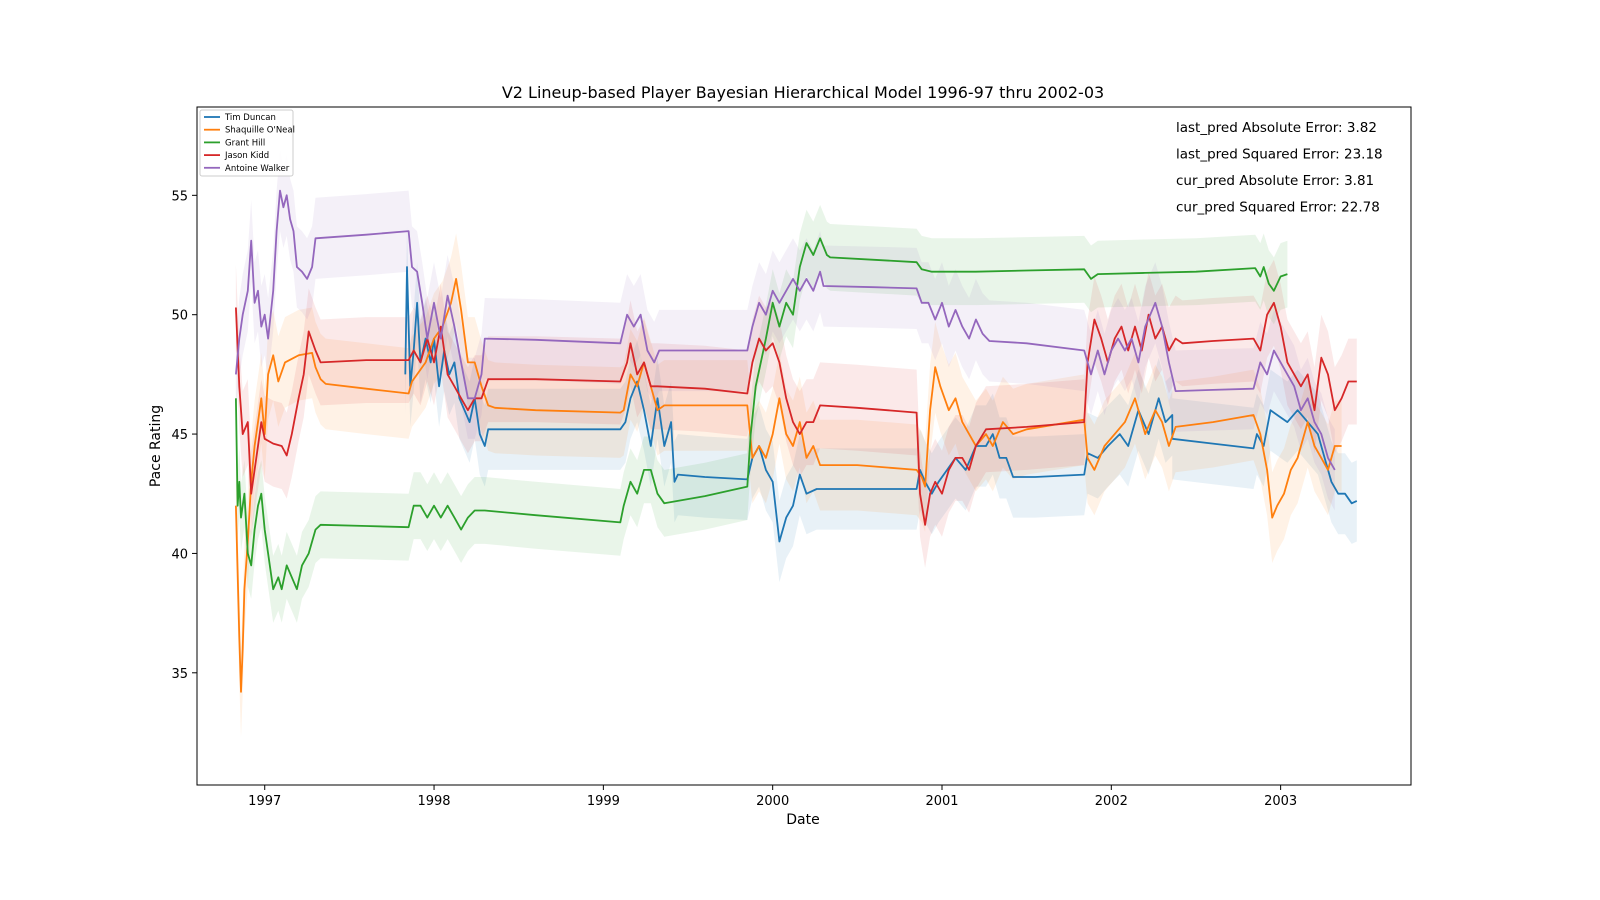  I want to click on x-tick-label: 1998, so click(433, 801).